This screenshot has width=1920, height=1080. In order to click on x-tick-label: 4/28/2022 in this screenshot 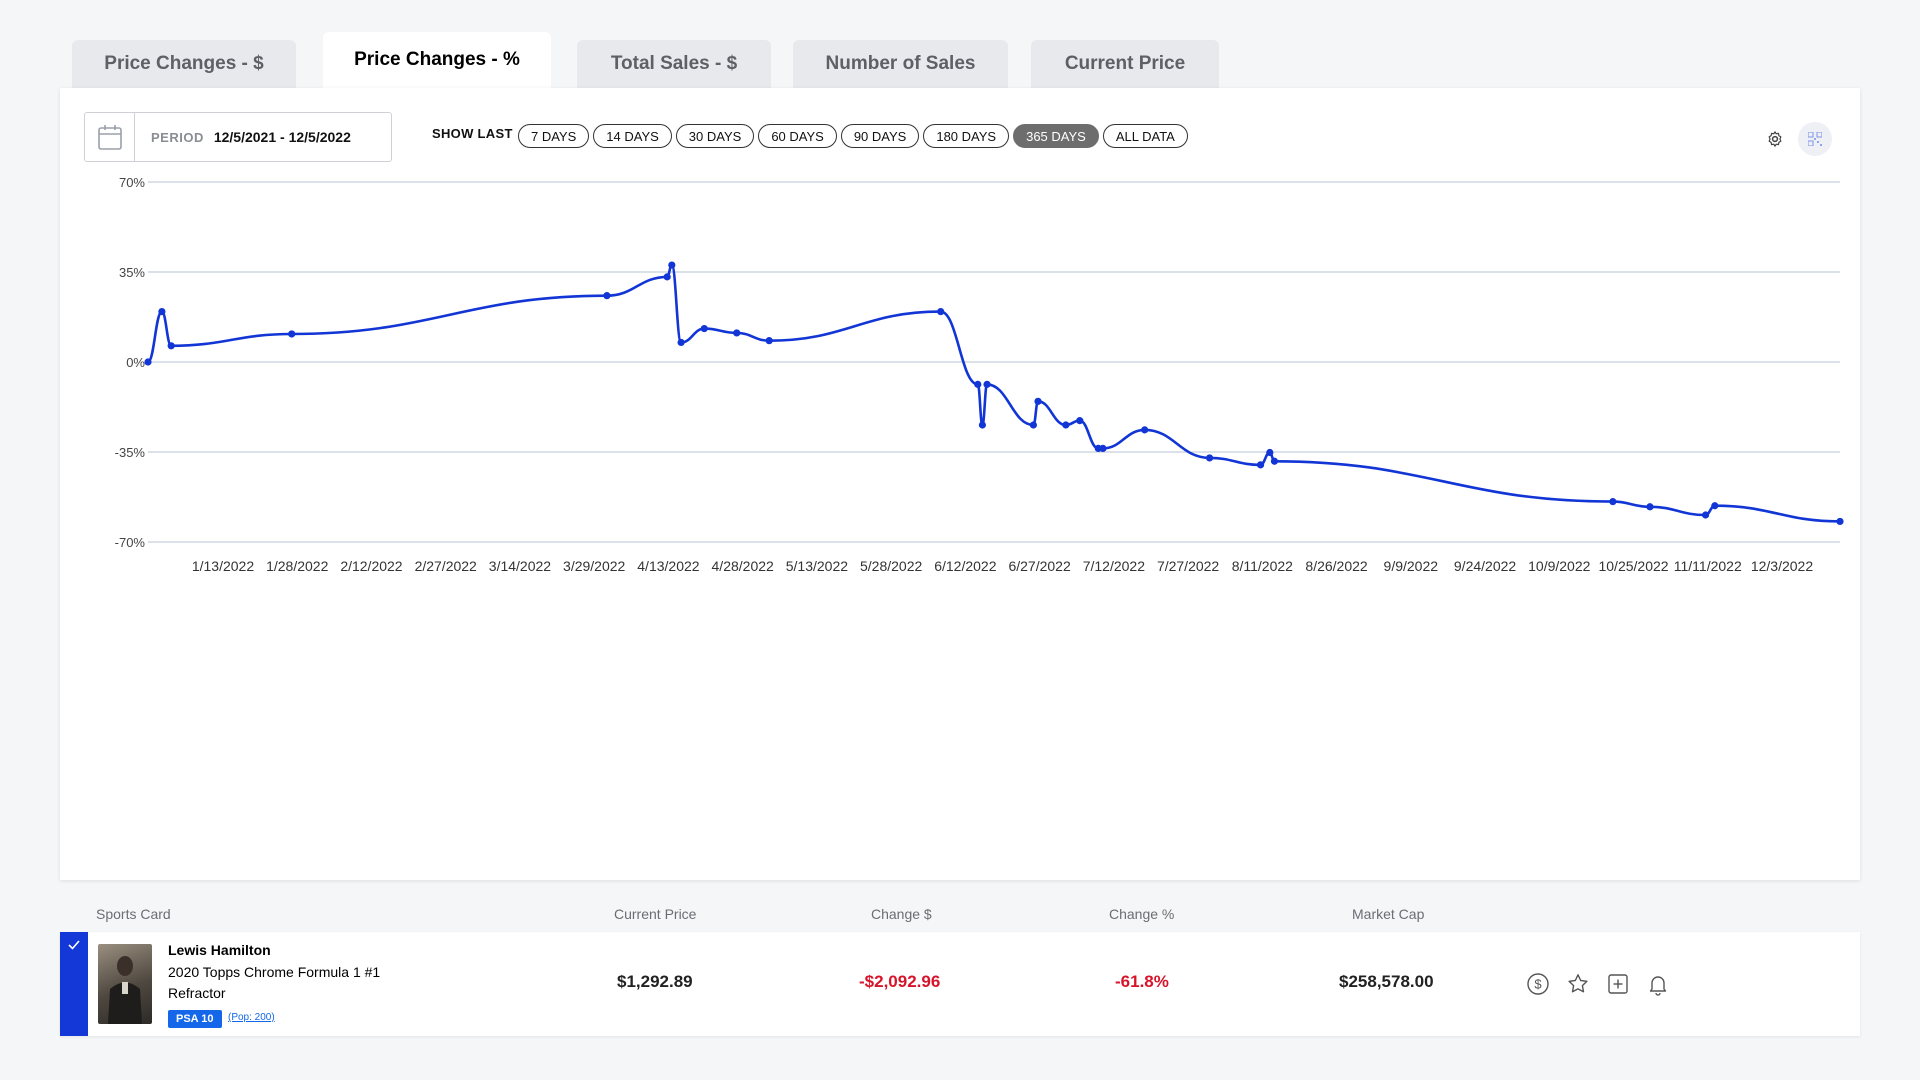, I will do `click(743, 566)`.